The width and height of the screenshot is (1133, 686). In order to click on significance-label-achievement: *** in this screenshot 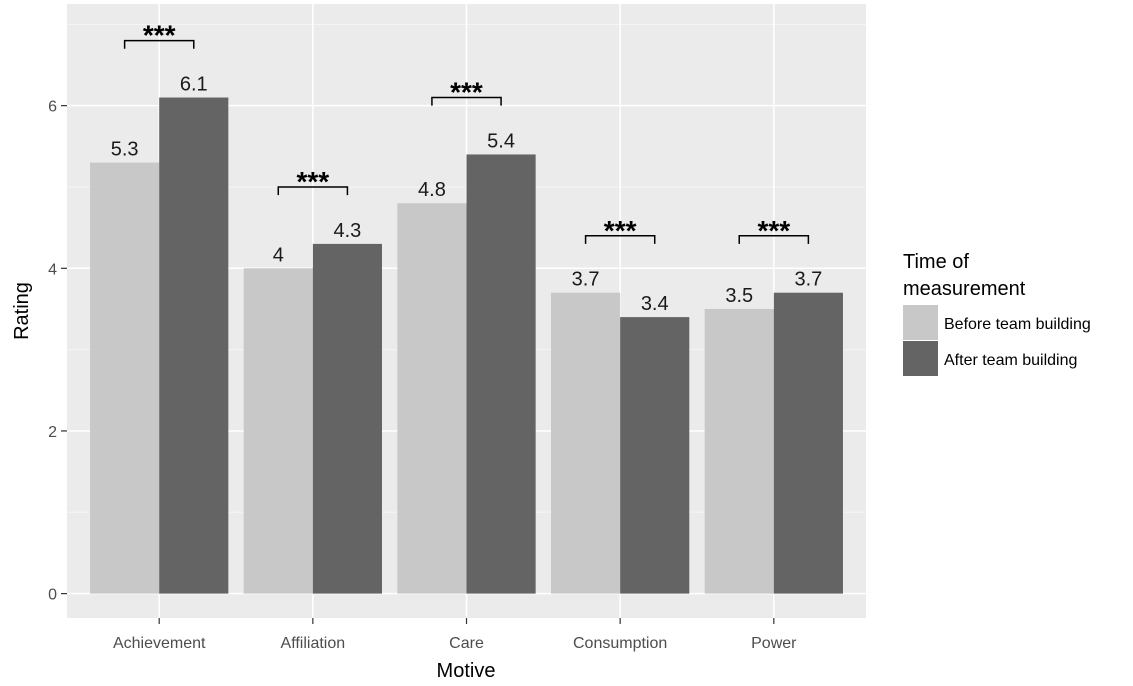, I will do `click(159, 35)`.